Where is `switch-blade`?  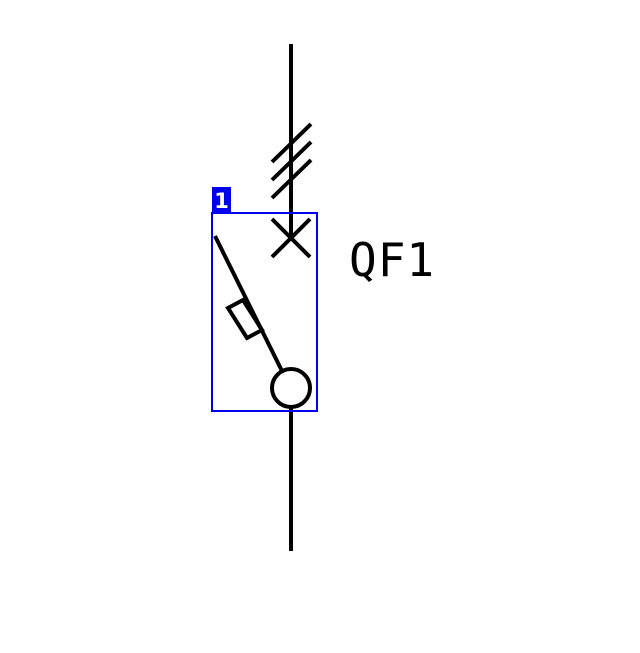 switch-blade is located at coordinates (249, 304).